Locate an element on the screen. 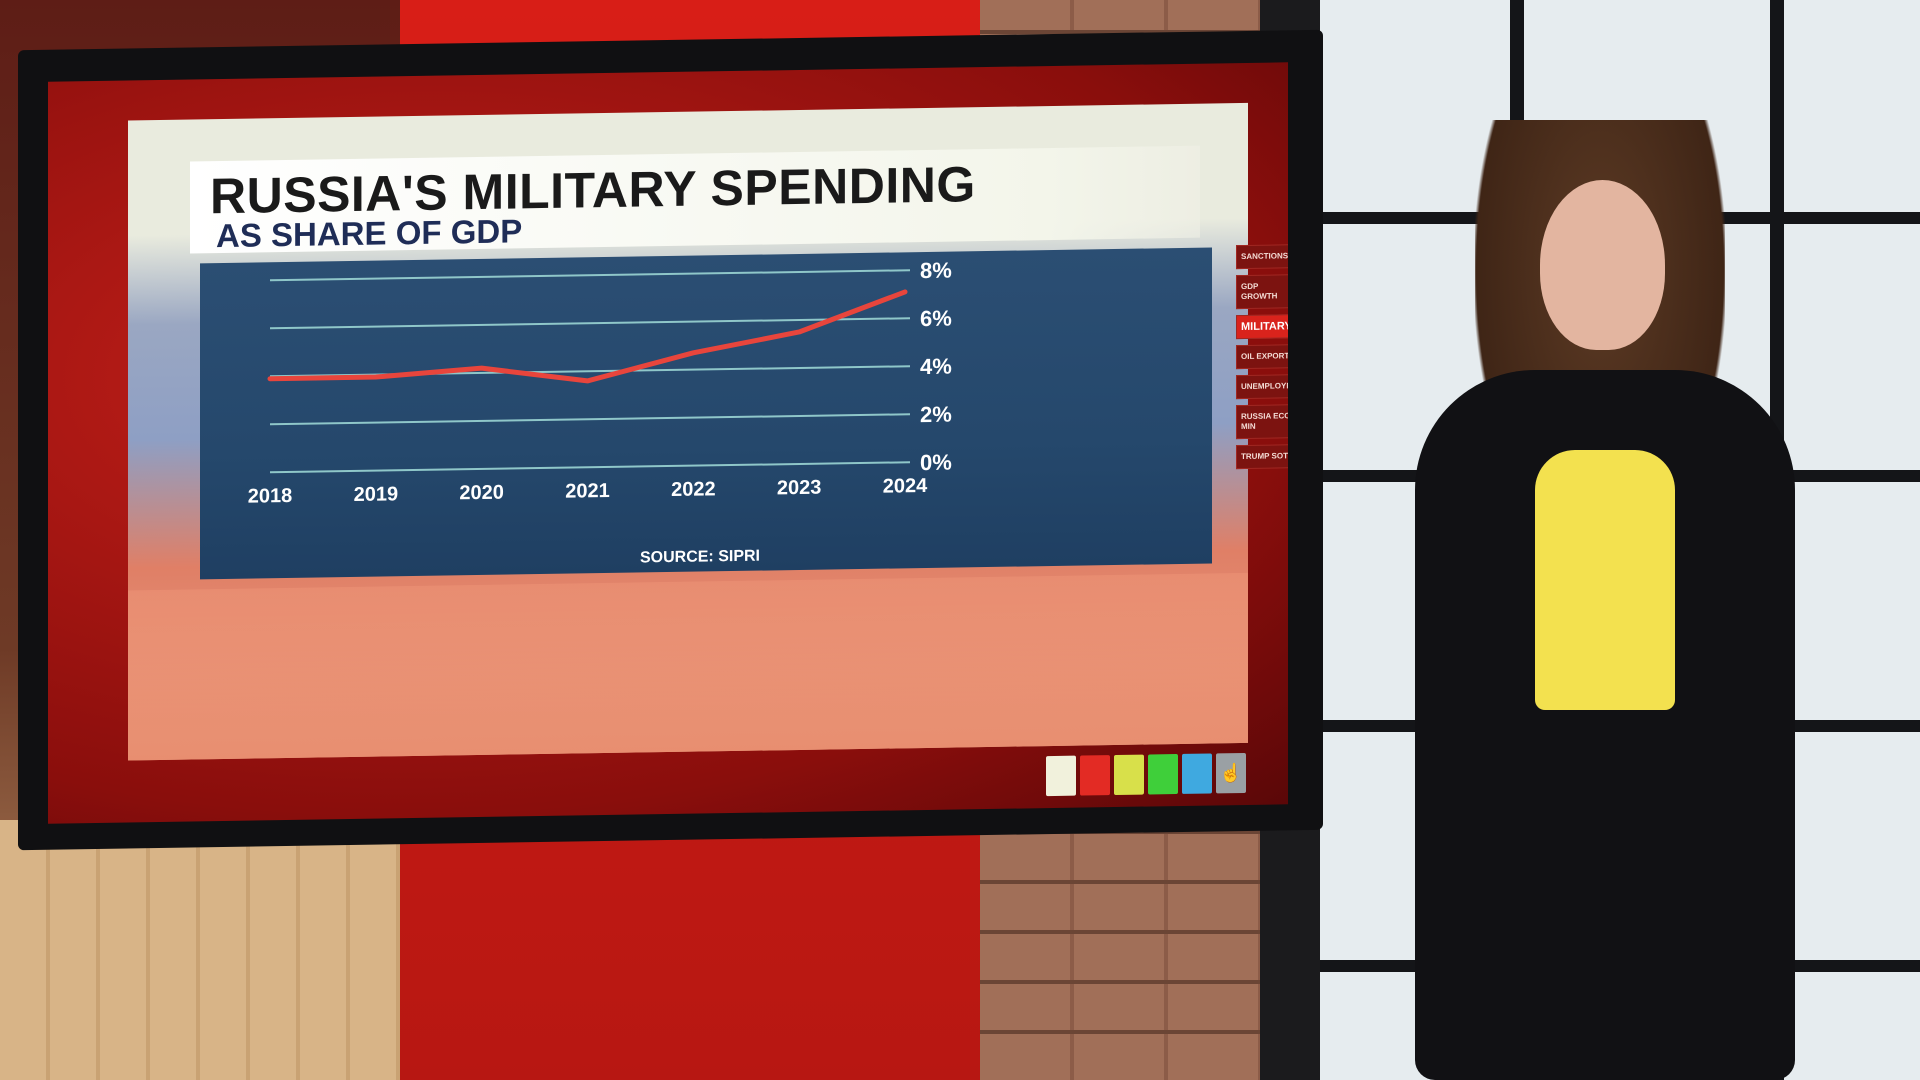  menu-item-trump-sot: TRUMP SOT is located at coordinates (1262, 457).